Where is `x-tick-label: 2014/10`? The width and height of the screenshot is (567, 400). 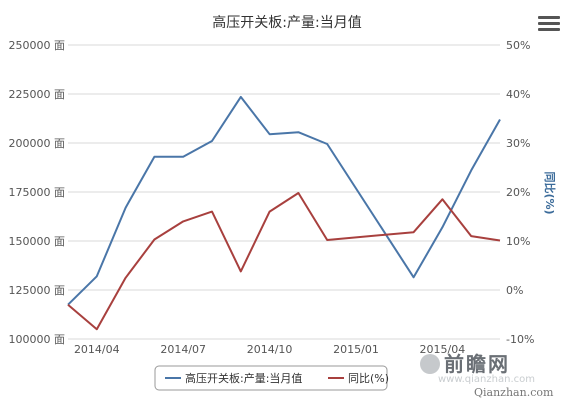 x-tick-label: 2014/10 is located at coordinates (270, 349).